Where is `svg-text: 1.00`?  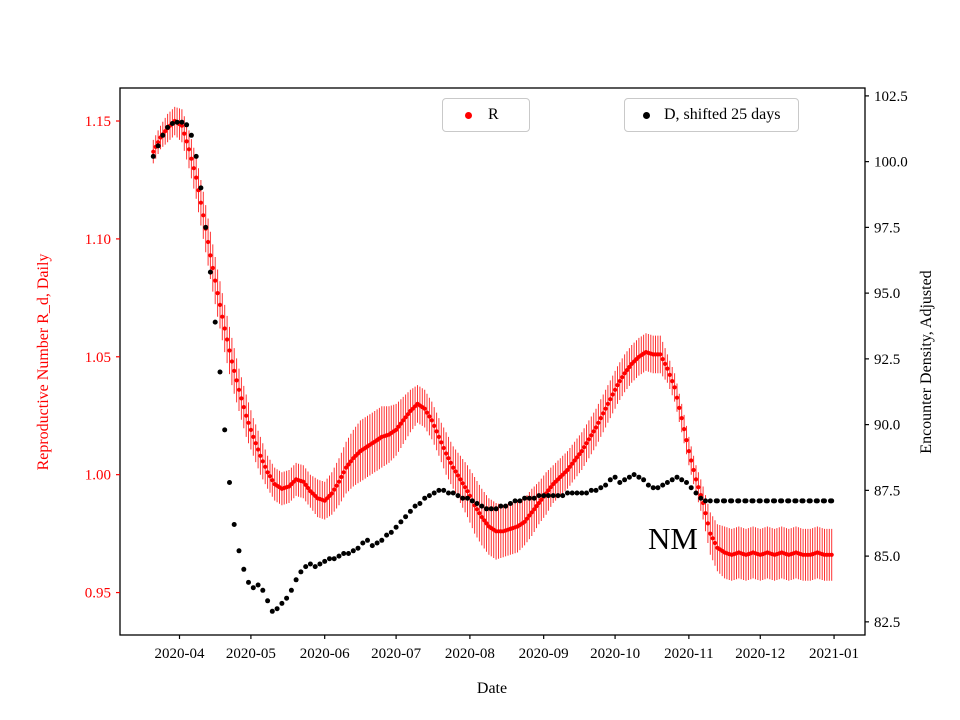
svg-text: 1.00 is located at coordinates (98, 476).